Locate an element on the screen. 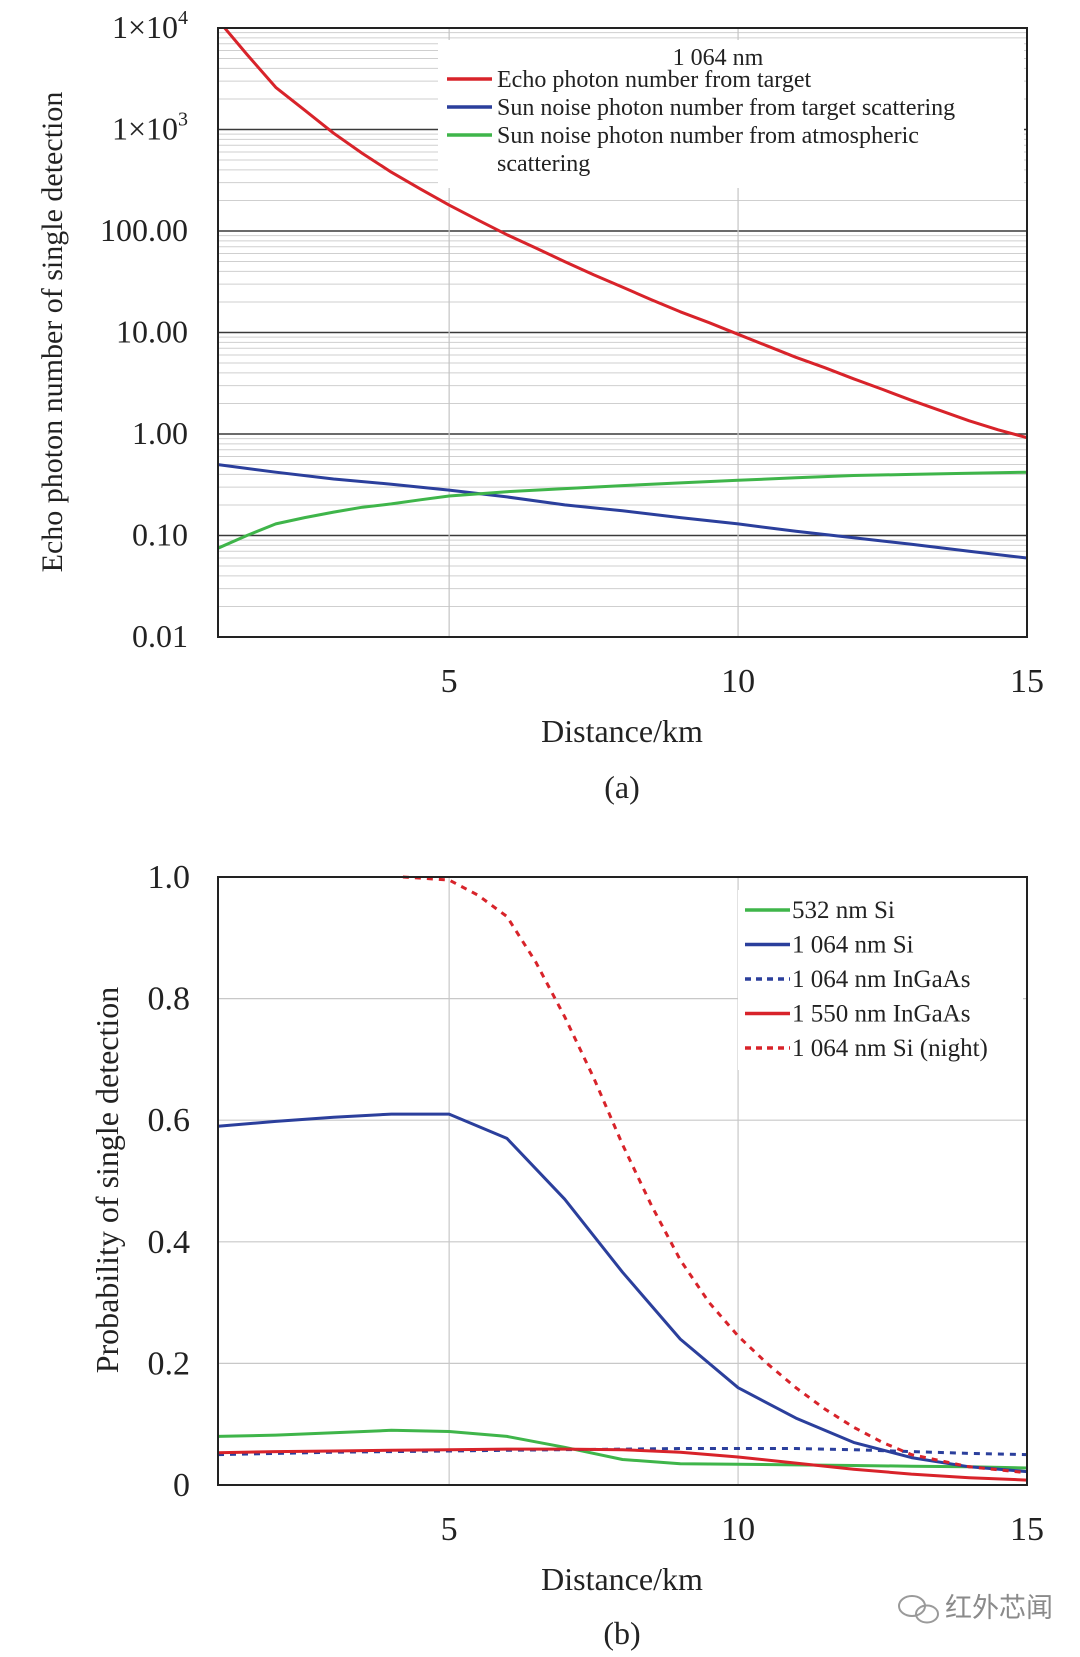  panel-b-legend-box is located at coordinates (880, 980).